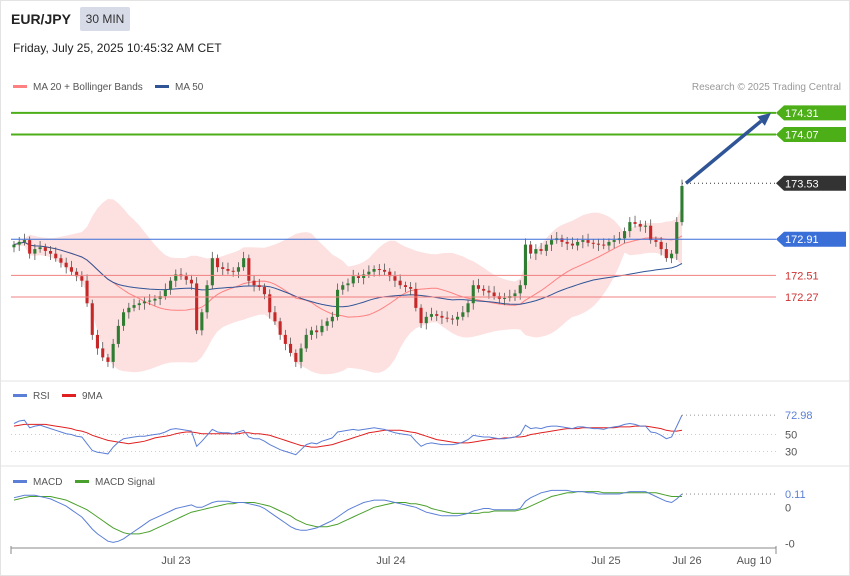 This screenshot has width=850, height=576. Describe the element at coordinates (802, 276) in the screenshot. I see `level-label: 172.51` at that location.